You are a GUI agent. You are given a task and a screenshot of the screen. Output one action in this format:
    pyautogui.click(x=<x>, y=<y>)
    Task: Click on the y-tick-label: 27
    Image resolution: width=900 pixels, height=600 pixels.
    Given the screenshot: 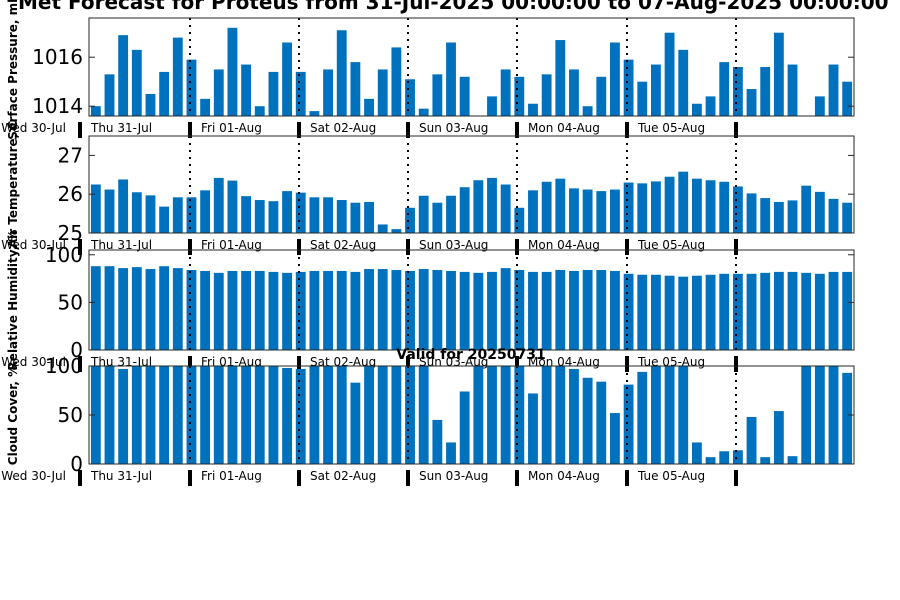 What is the action you would take?
    pyautogui.click(x=70, y=155)
    